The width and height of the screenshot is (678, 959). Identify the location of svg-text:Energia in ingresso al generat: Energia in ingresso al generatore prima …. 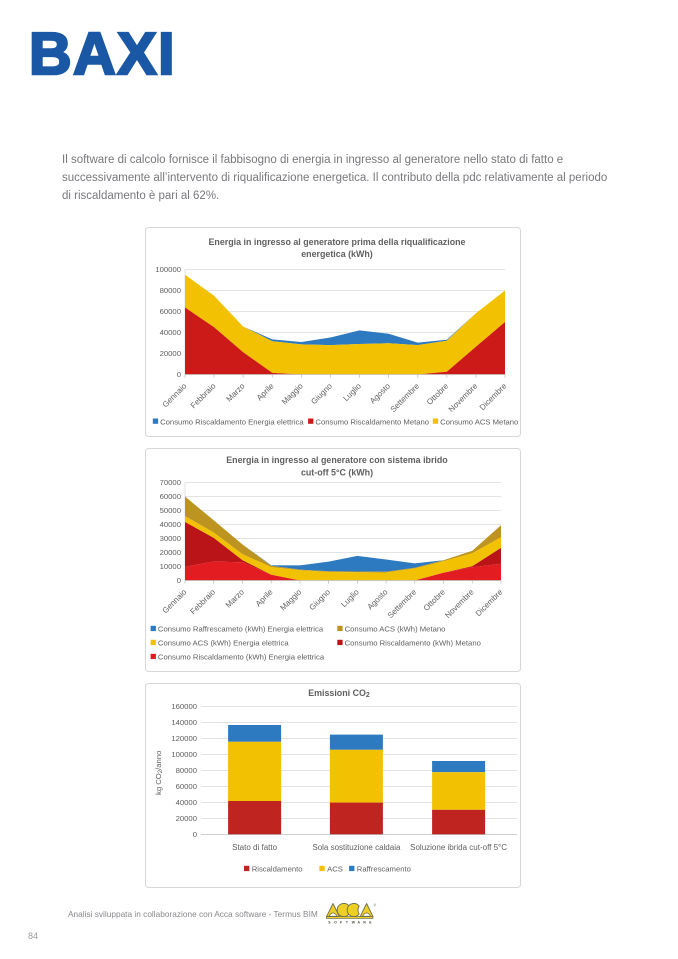
(337, 242).